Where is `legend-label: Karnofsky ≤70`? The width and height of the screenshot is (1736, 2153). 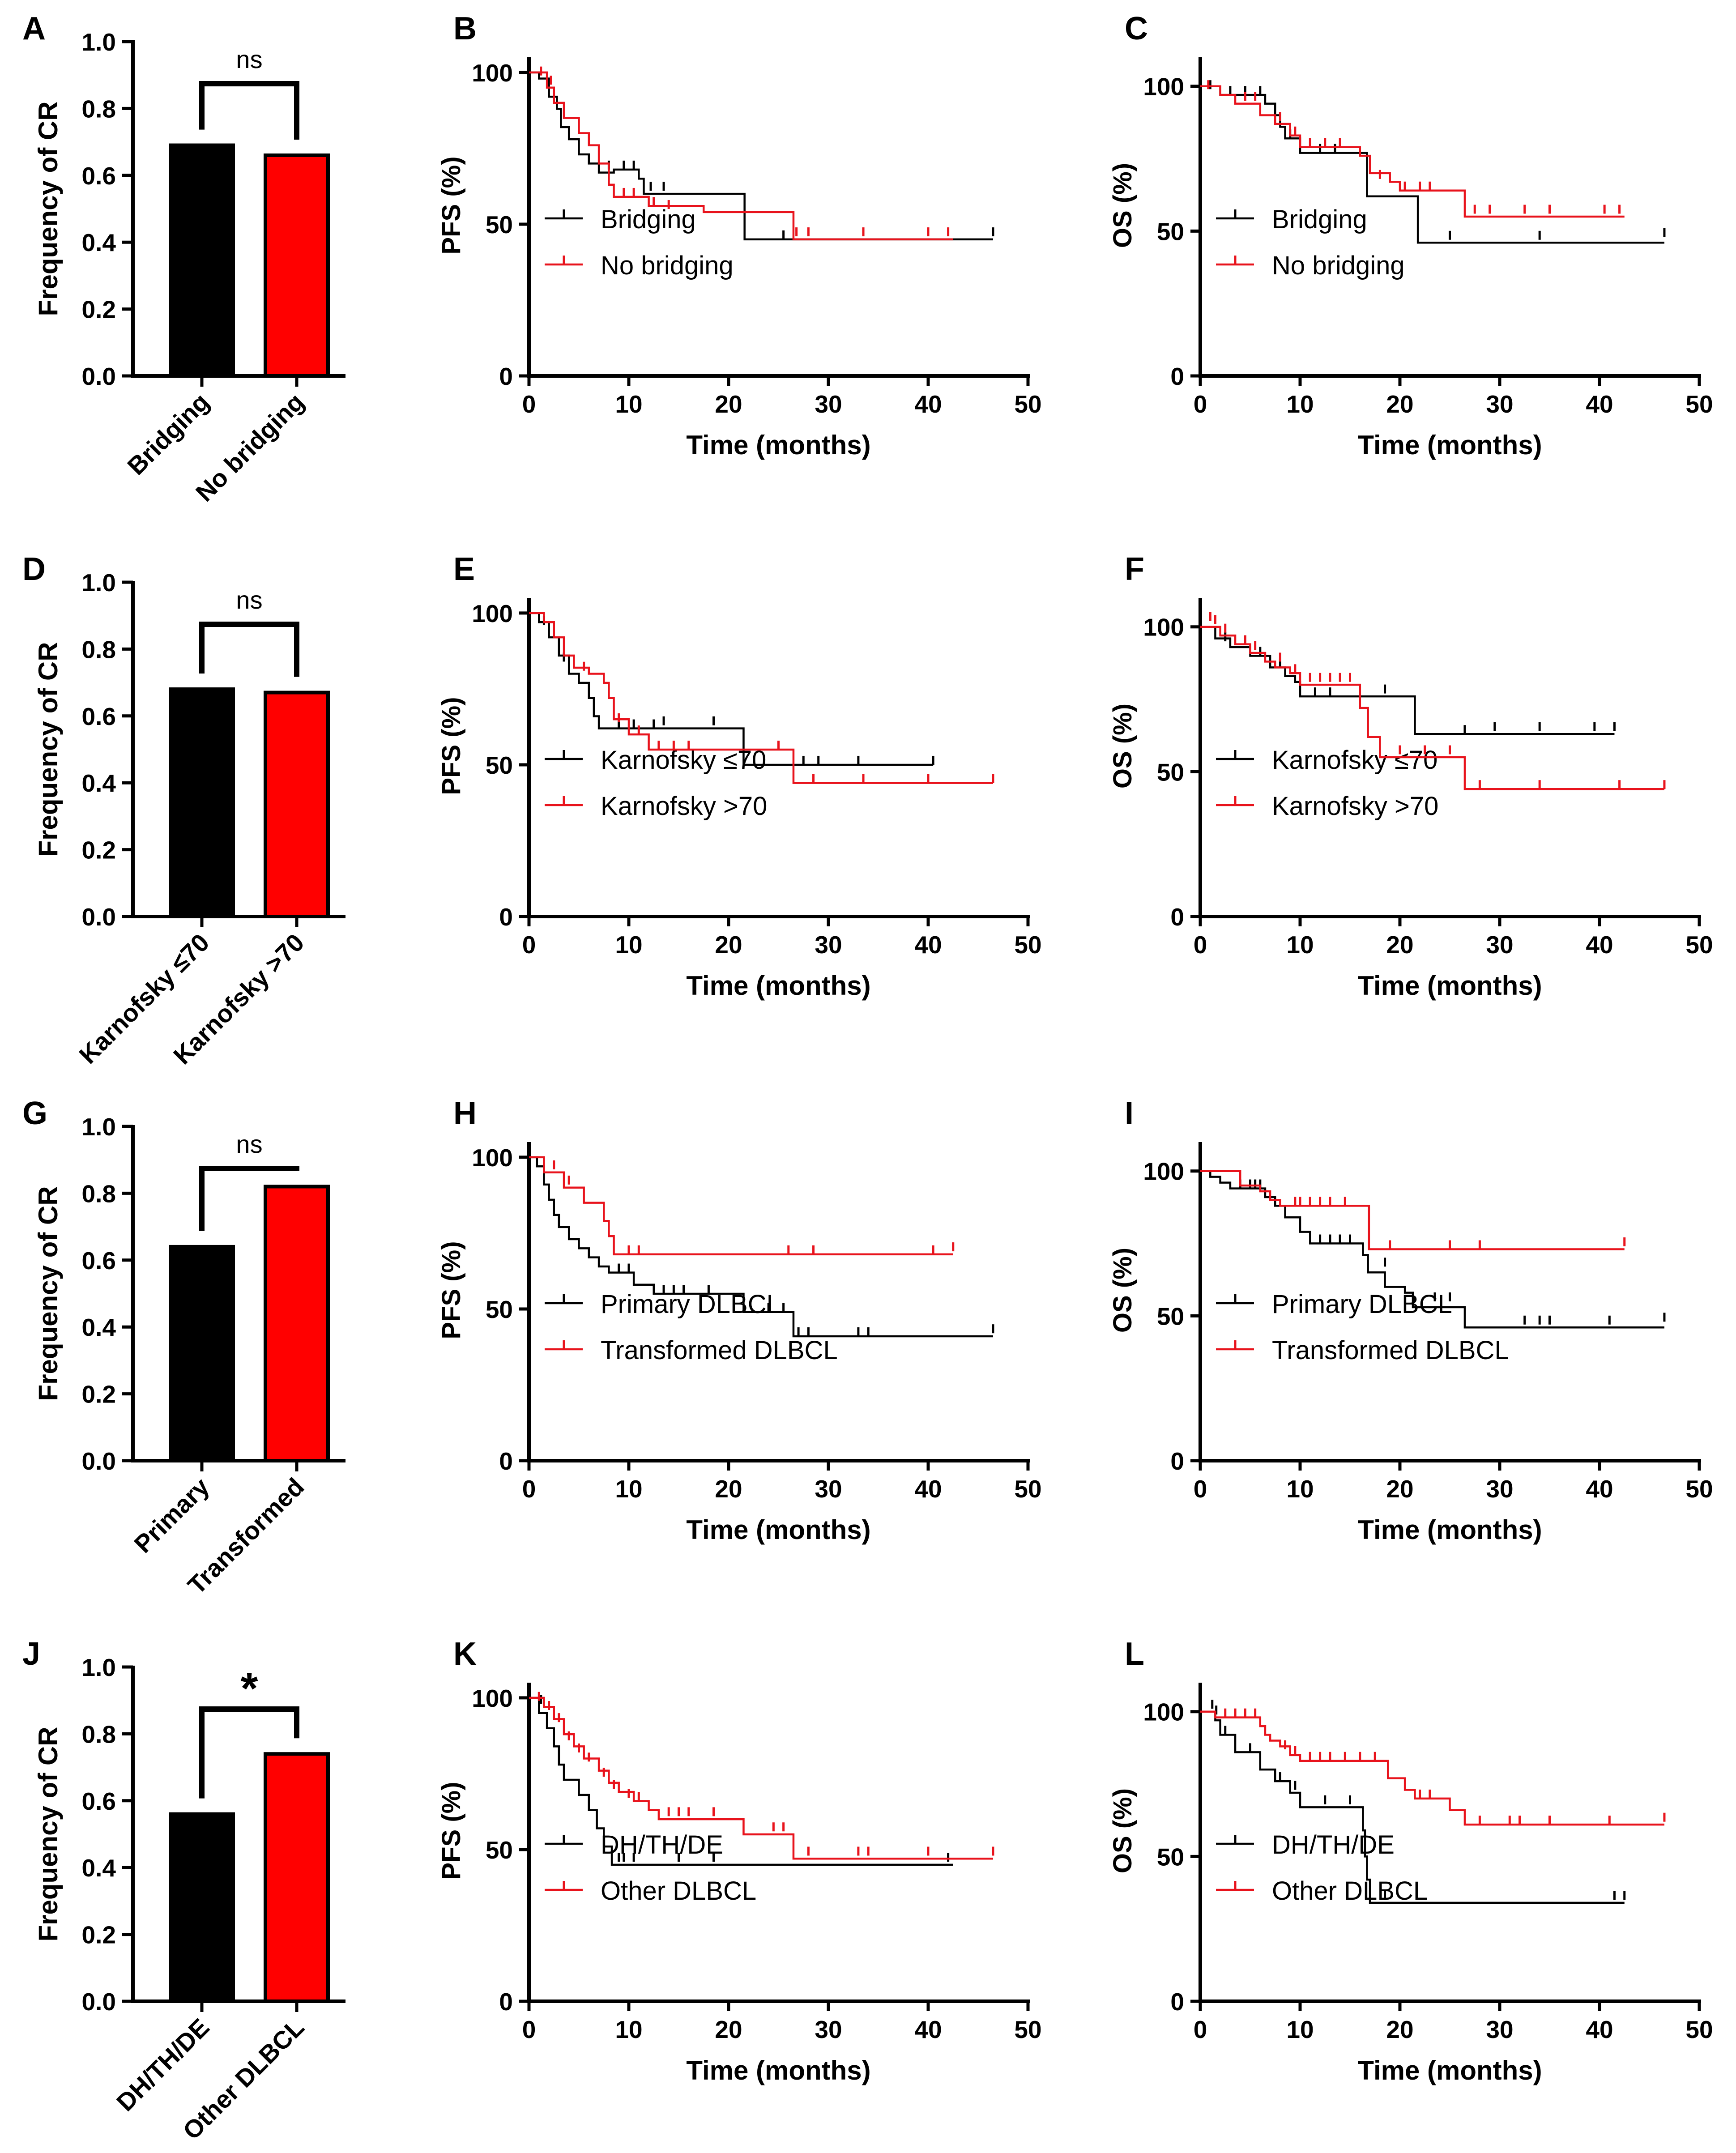 legend-label: Karnofsky ≤70 is located at coordinates (1354, 760).